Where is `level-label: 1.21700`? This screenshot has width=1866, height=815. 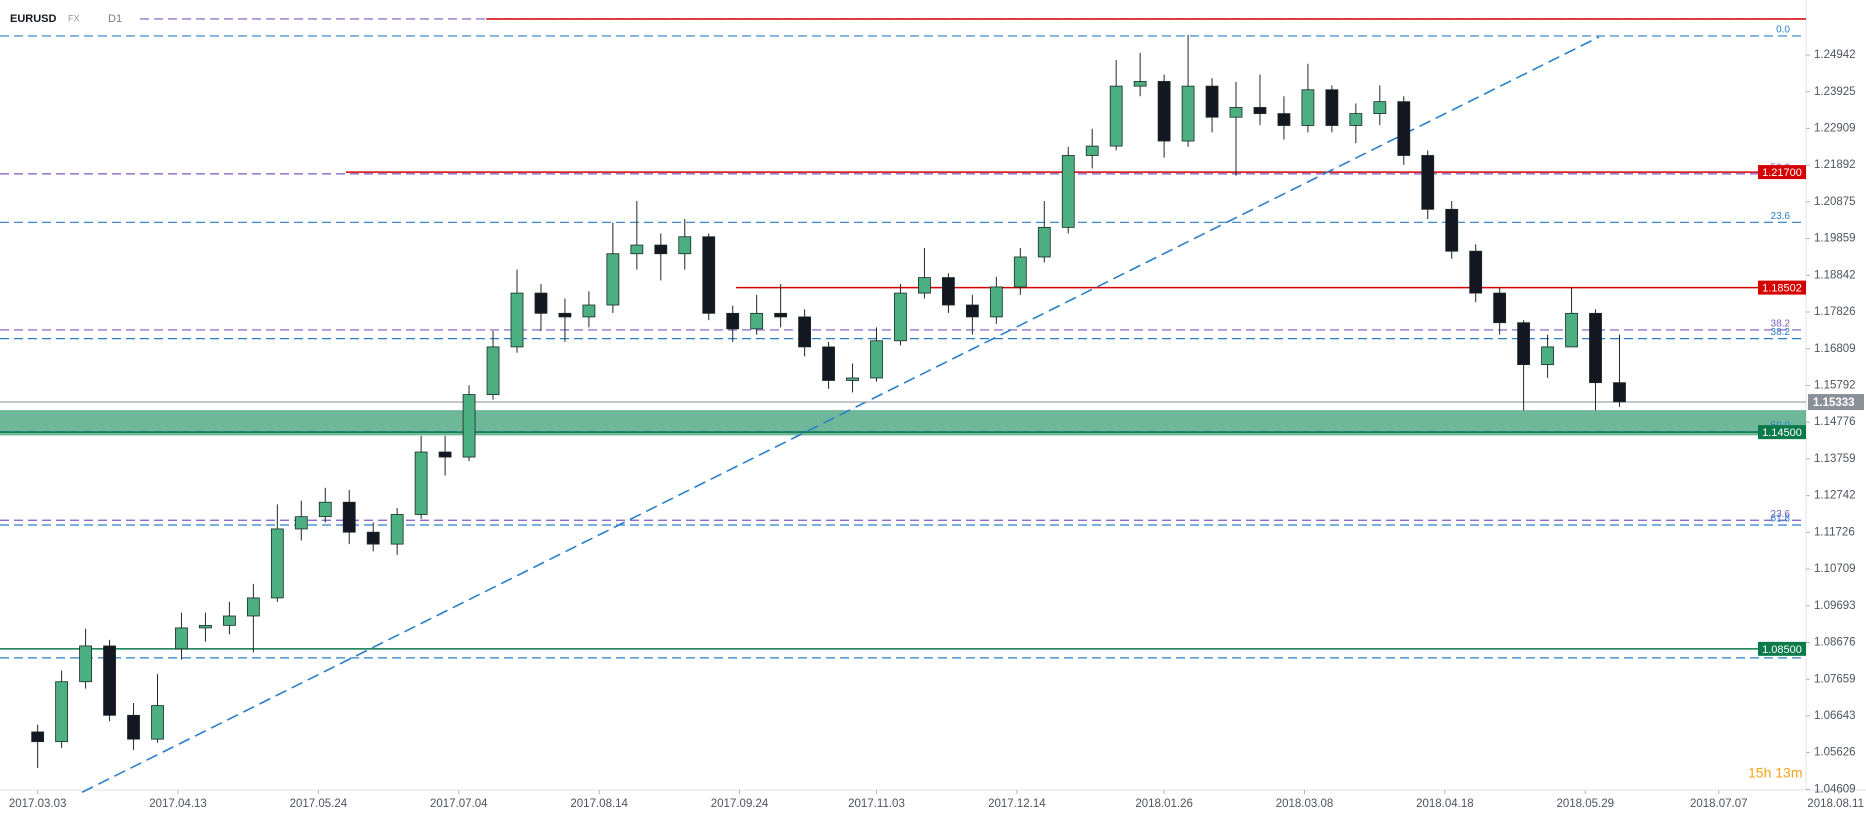 level-label: 1.21700 is located at coordinates (1782, 173).